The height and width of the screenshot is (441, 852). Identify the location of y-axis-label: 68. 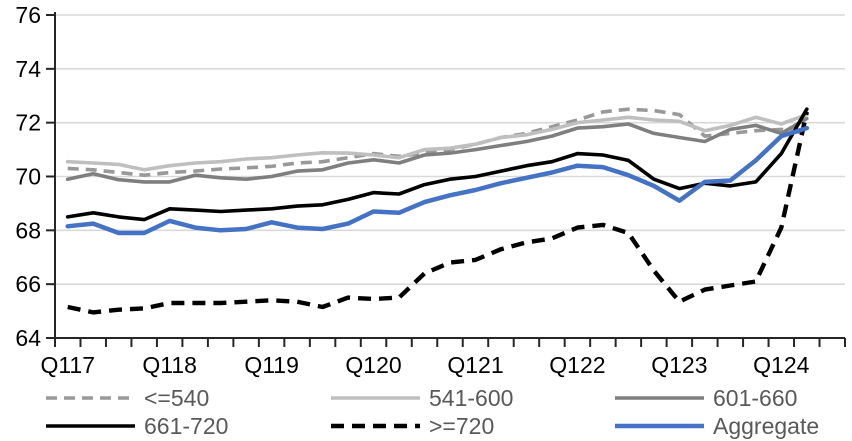
(28, 230).